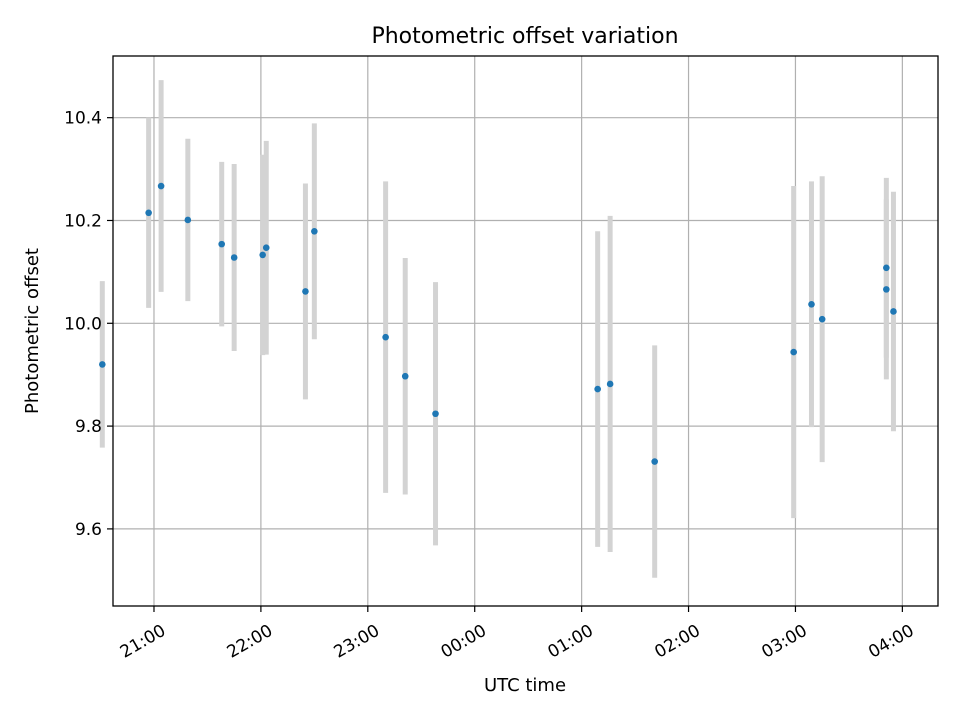 Image resolution: width=960 pixels, height=720 pixels. Describe the element at coordinates (83, 119) in the screenshot. I see `y-tick-label: 10.4` at that location.